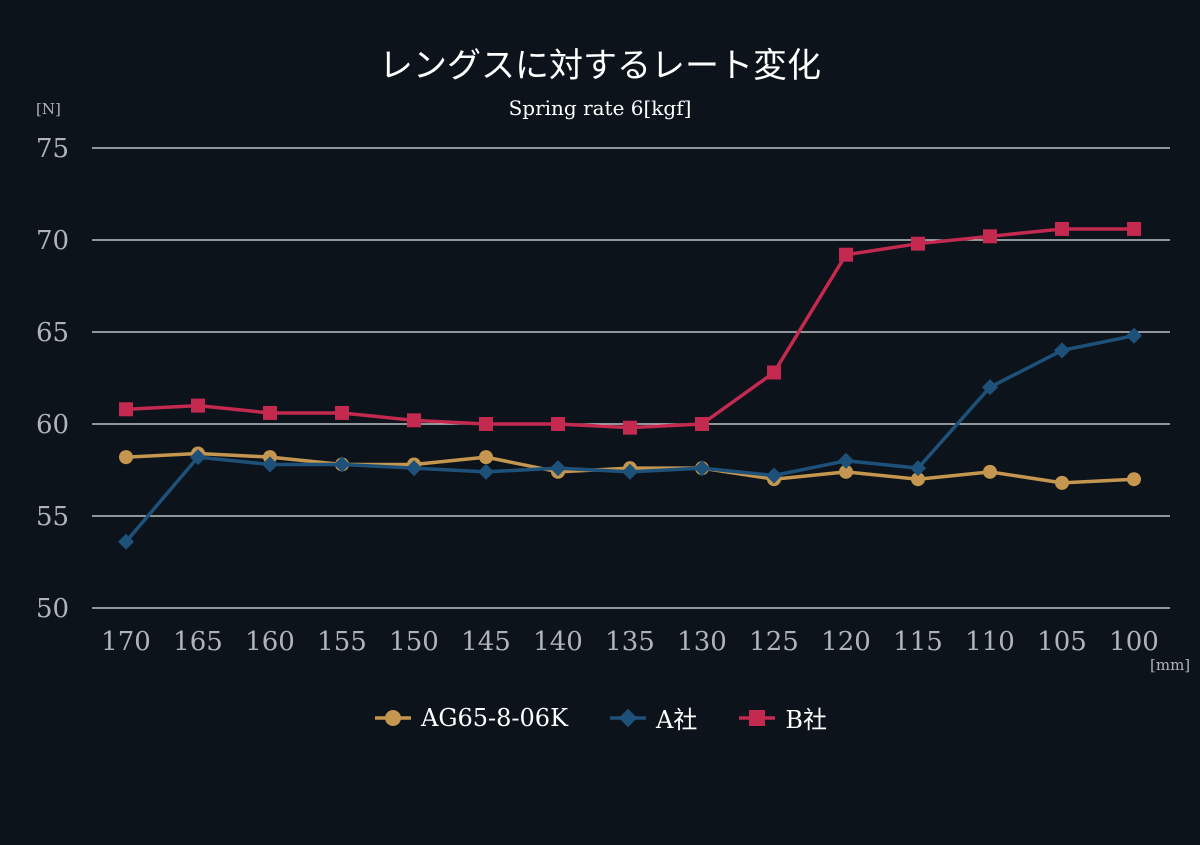 This screenshot has width=1200, height=845. I want to click on x-tick-label: 165, so click(198, 642).